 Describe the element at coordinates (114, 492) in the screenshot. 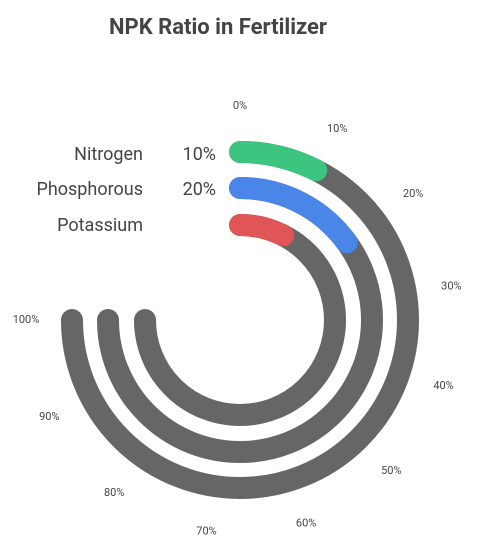

I see `axis-tick-label: 80%` at that location.